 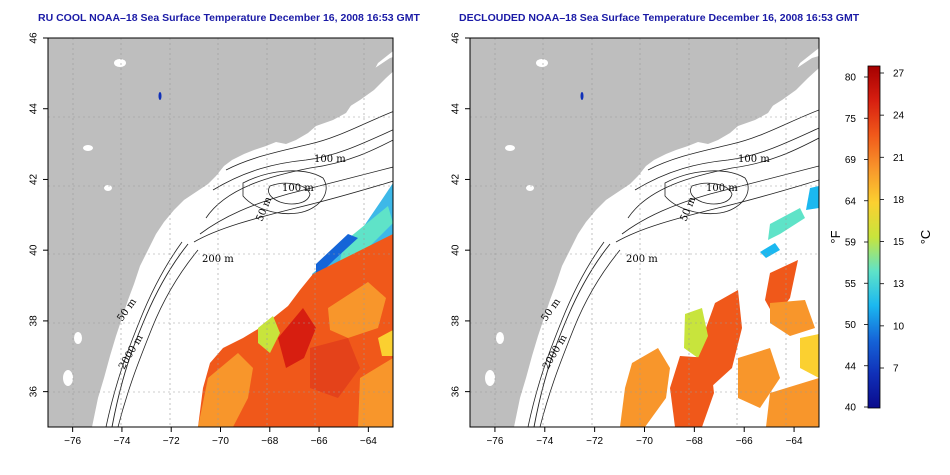 I want to click on fahrenheit-tick-label: 69, so click(x=851, y=160).